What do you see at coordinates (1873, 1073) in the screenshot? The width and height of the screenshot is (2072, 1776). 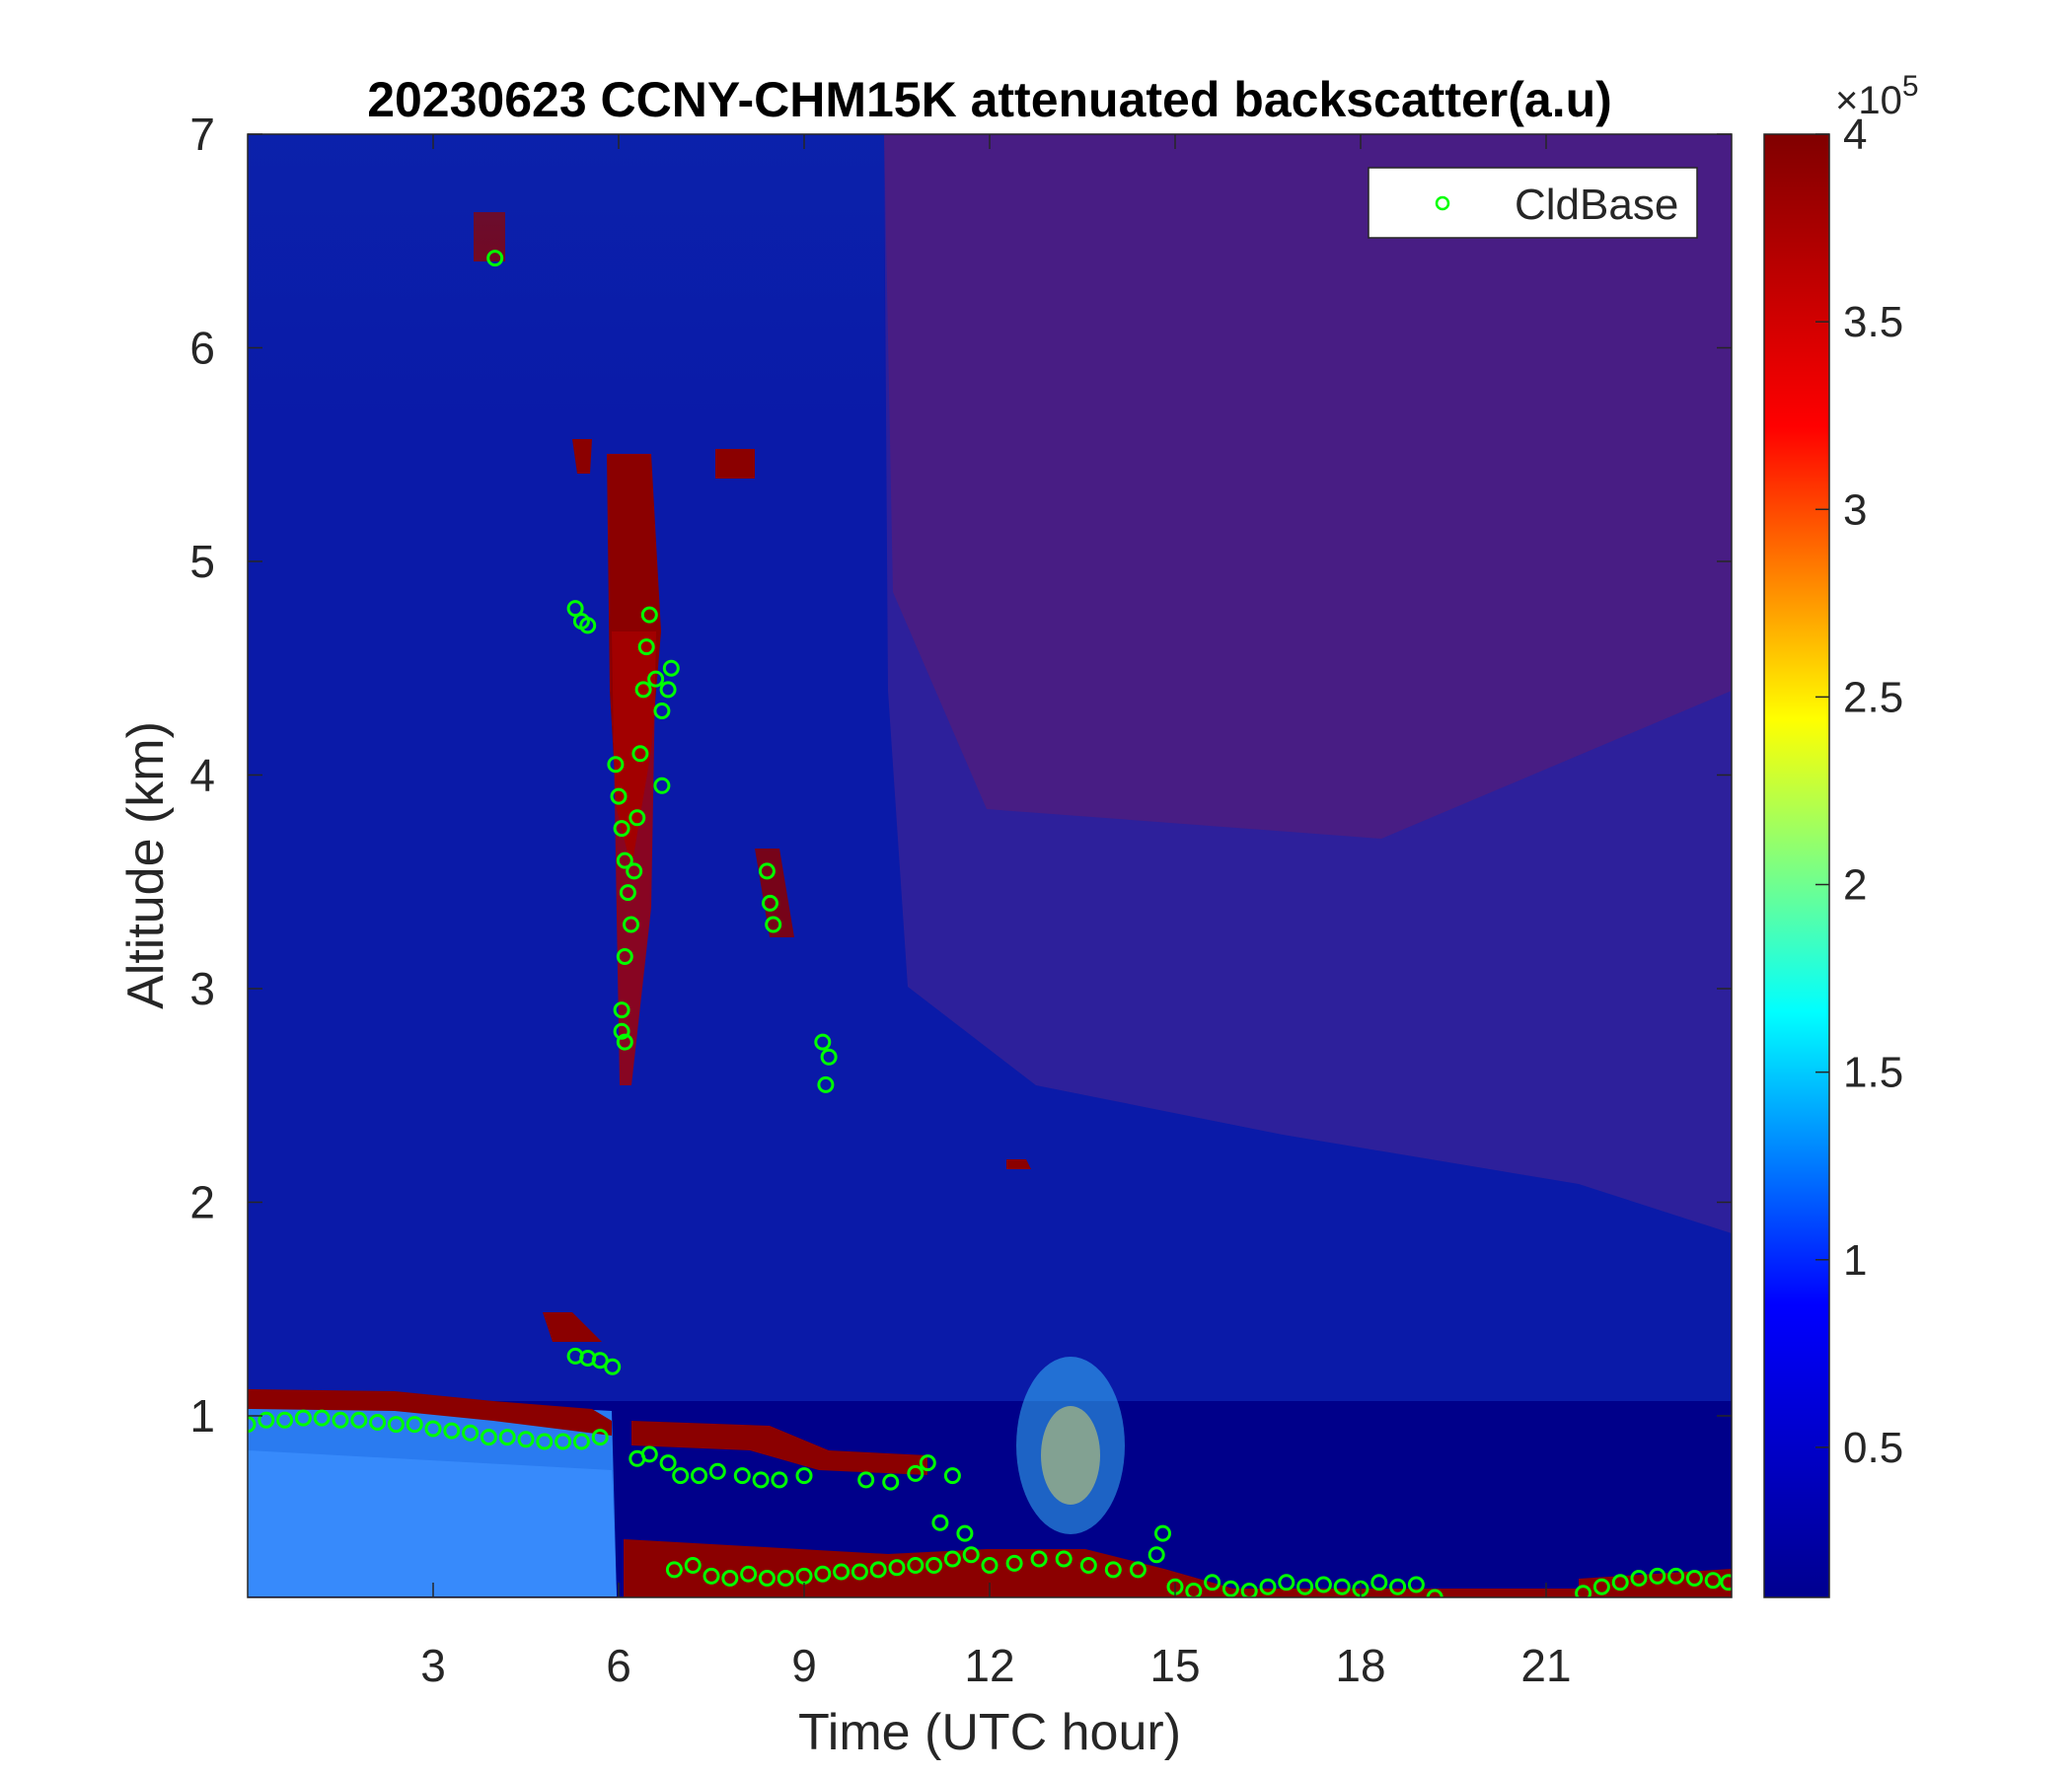 I see `colorbar-tick-label: 1.5` at bounding box center [1873, 1073].